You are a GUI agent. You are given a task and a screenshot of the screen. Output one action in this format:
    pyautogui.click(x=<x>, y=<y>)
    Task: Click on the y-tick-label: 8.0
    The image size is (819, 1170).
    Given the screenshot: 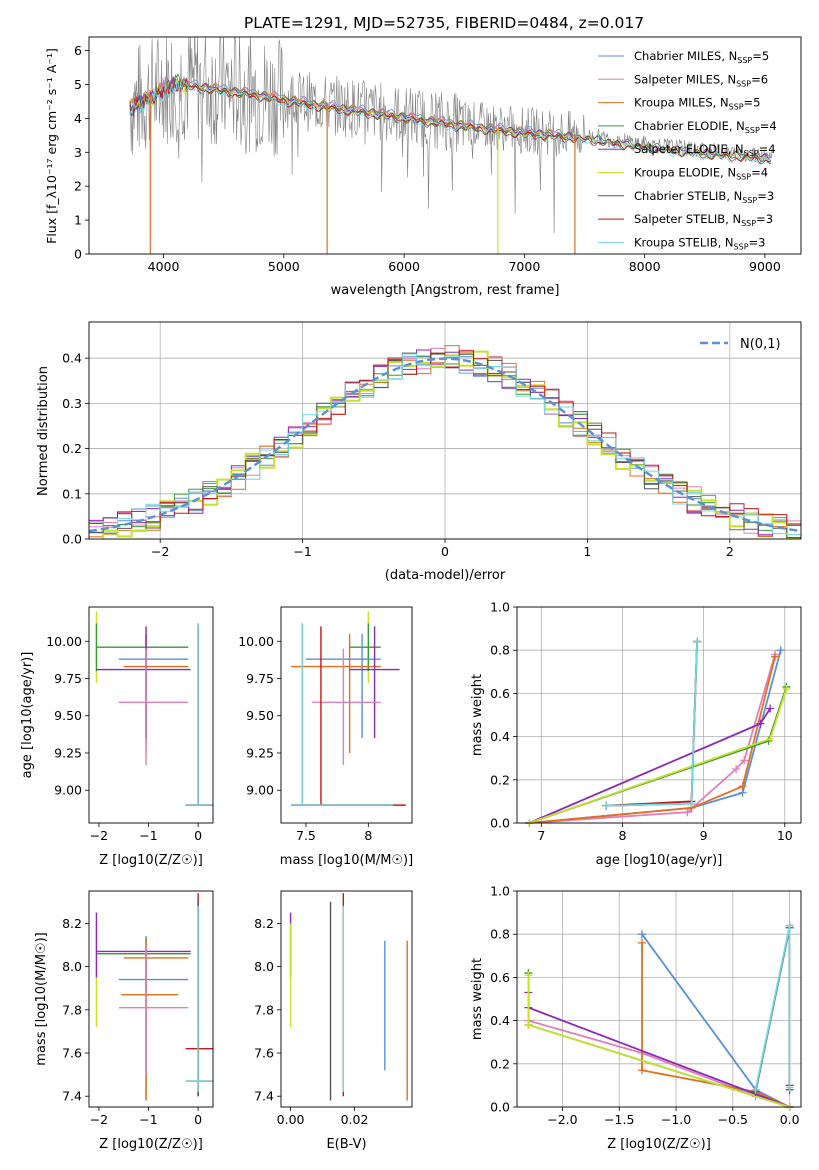 What is the action you would take?
    pyautogui.click(x=72, y=966)
    